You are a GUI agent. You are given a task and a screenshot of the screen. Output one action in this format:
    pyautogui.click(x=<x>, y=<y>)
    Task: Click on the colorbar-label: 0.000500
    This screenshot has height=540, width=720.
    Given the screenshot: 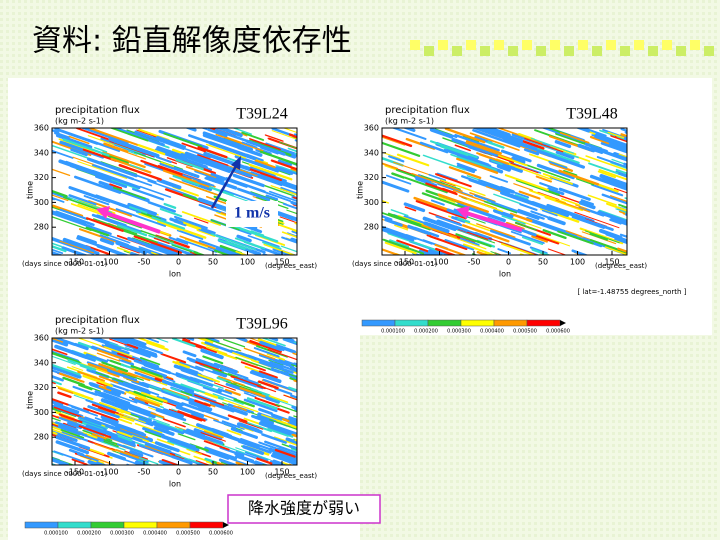 What is the action you would take?
    pyautogui.click(x=188, y=534)
    